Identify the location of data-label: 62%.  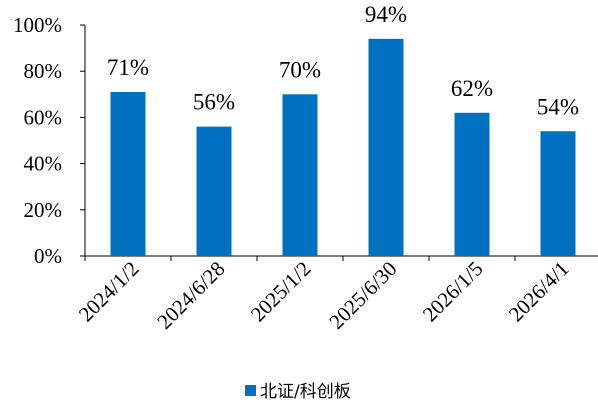
(472, 88).